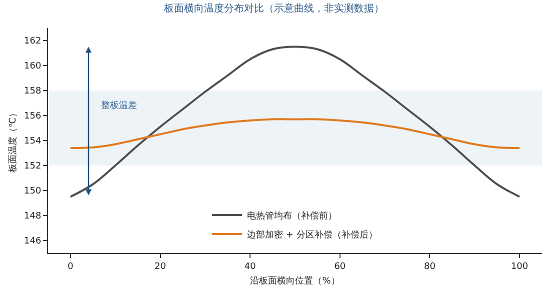  I want to click on y-tick-label: 150, so click(33, 191).